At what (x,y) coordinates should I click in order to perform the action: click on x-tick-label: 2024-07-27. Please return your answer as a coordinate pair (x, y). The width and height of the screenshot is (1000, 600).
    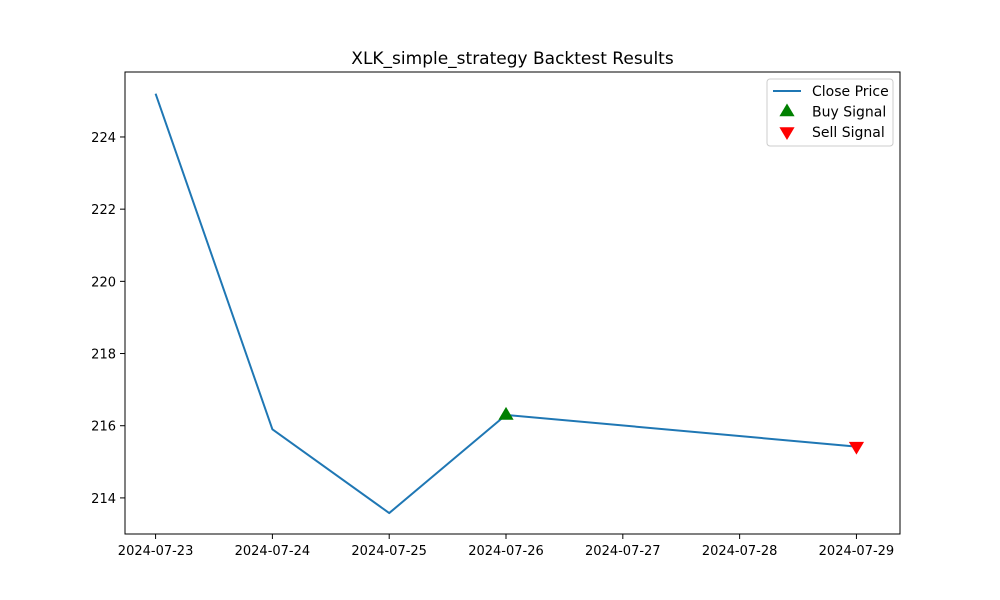
    Looking at the image, I should click on (623, 551).